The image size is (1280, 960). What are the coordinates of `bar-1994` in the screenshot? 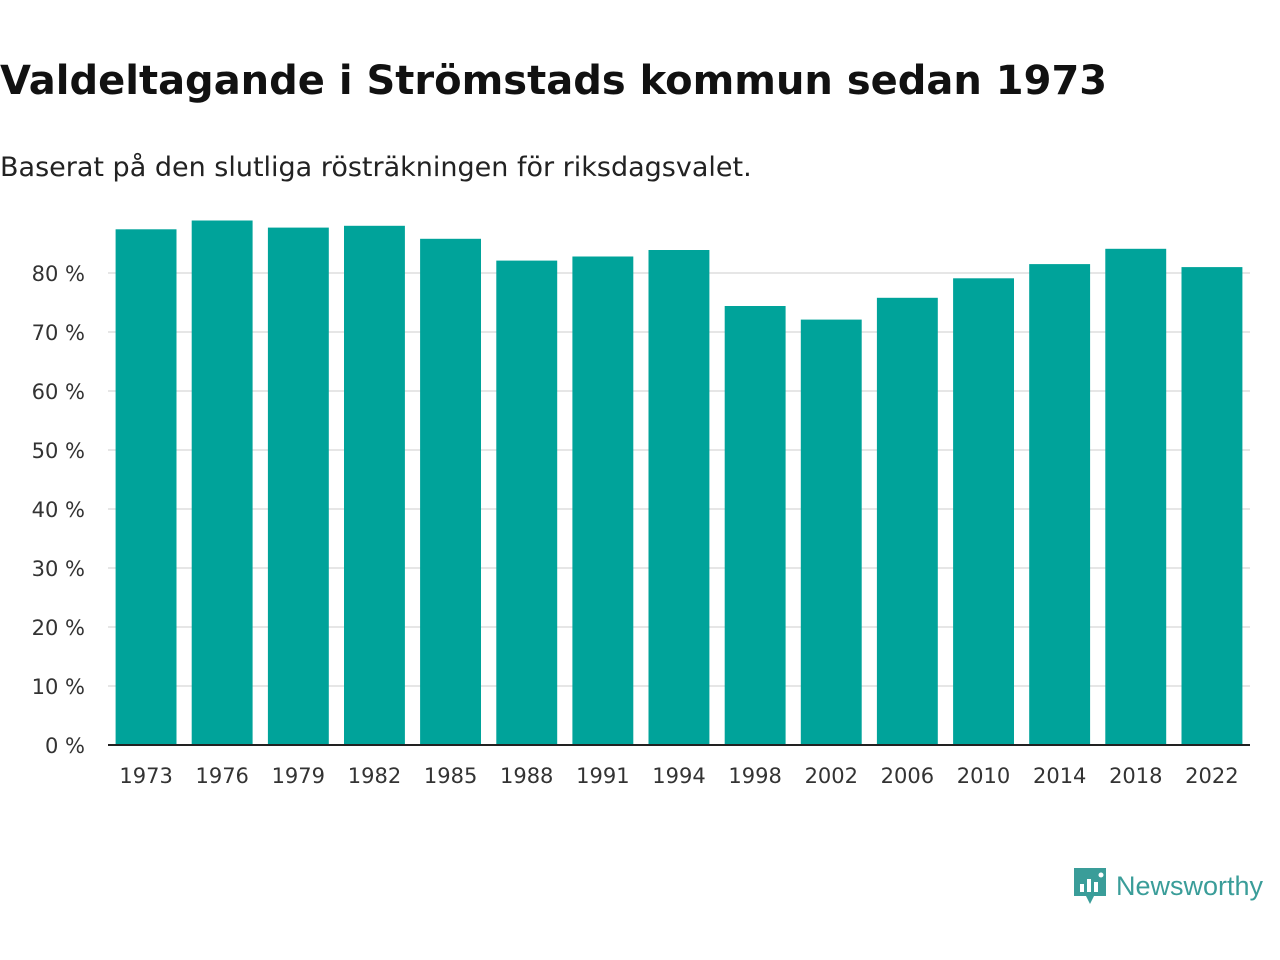 It's located at (679, 497).